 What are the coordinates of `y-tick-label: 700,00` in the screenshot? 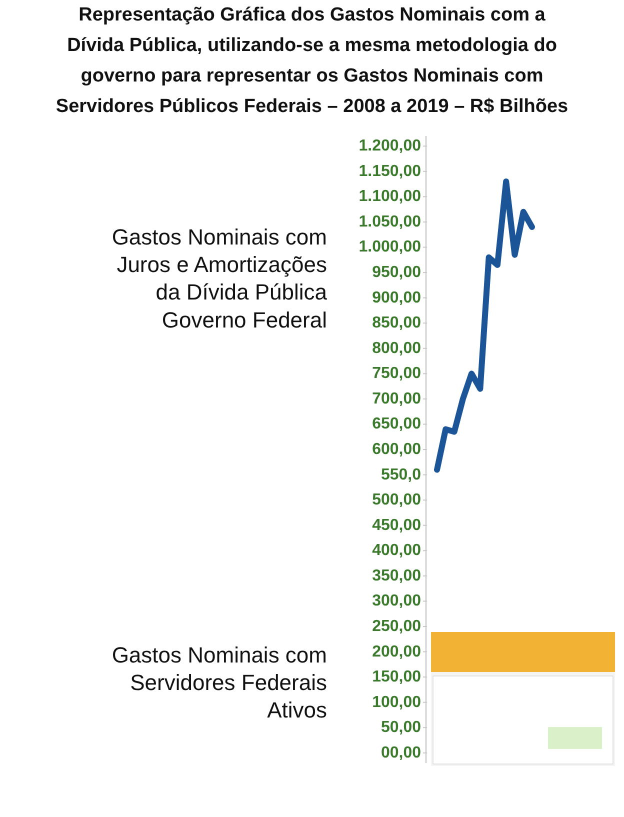 It's located at (397, 399).